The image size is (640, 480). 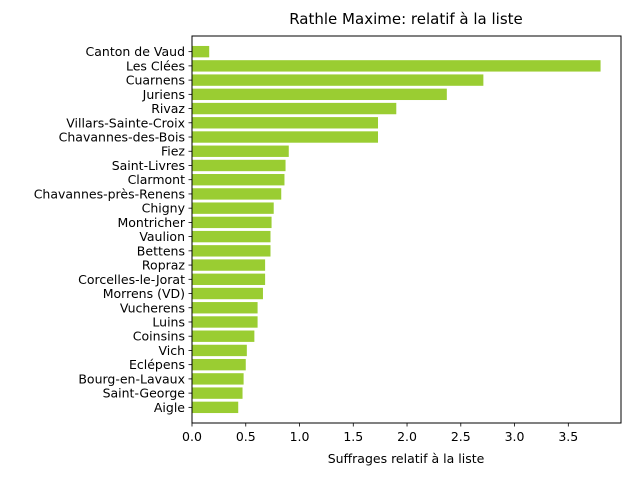 I want to click on y-tick-label: Montricher, so click(x=152, y=222).